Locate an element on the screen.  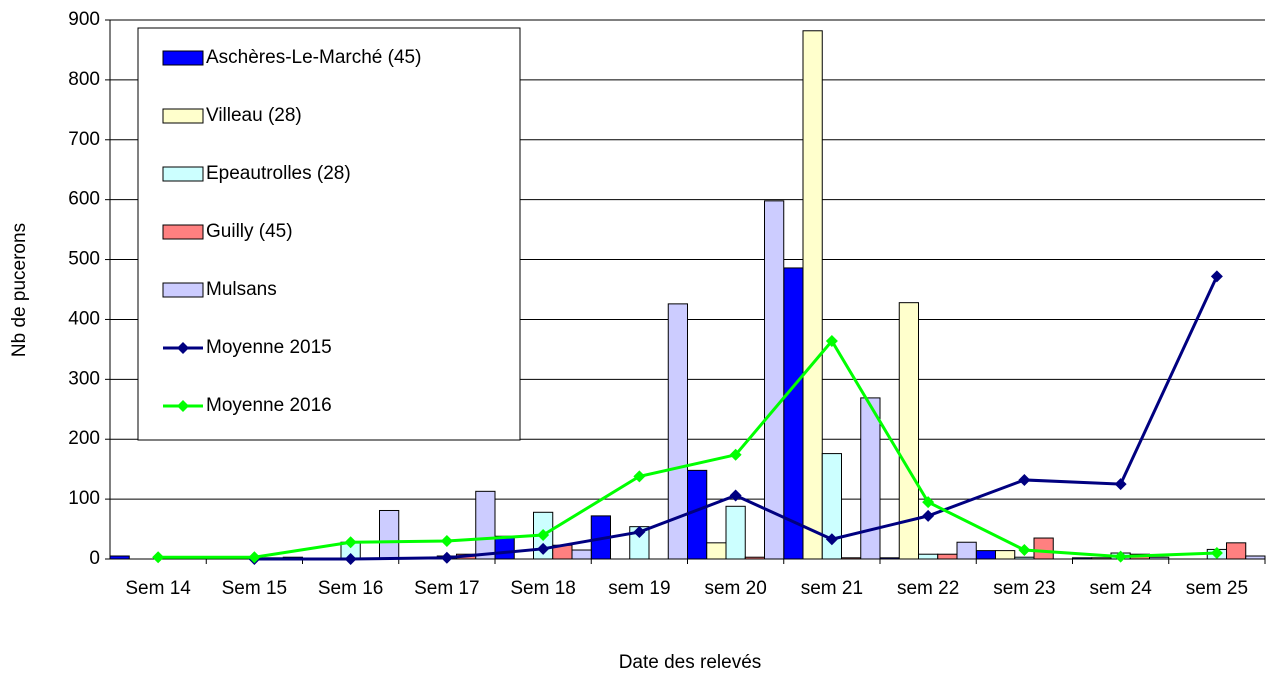
y-axis-title: Nb de pucerons is located at coordinates (19, 290).